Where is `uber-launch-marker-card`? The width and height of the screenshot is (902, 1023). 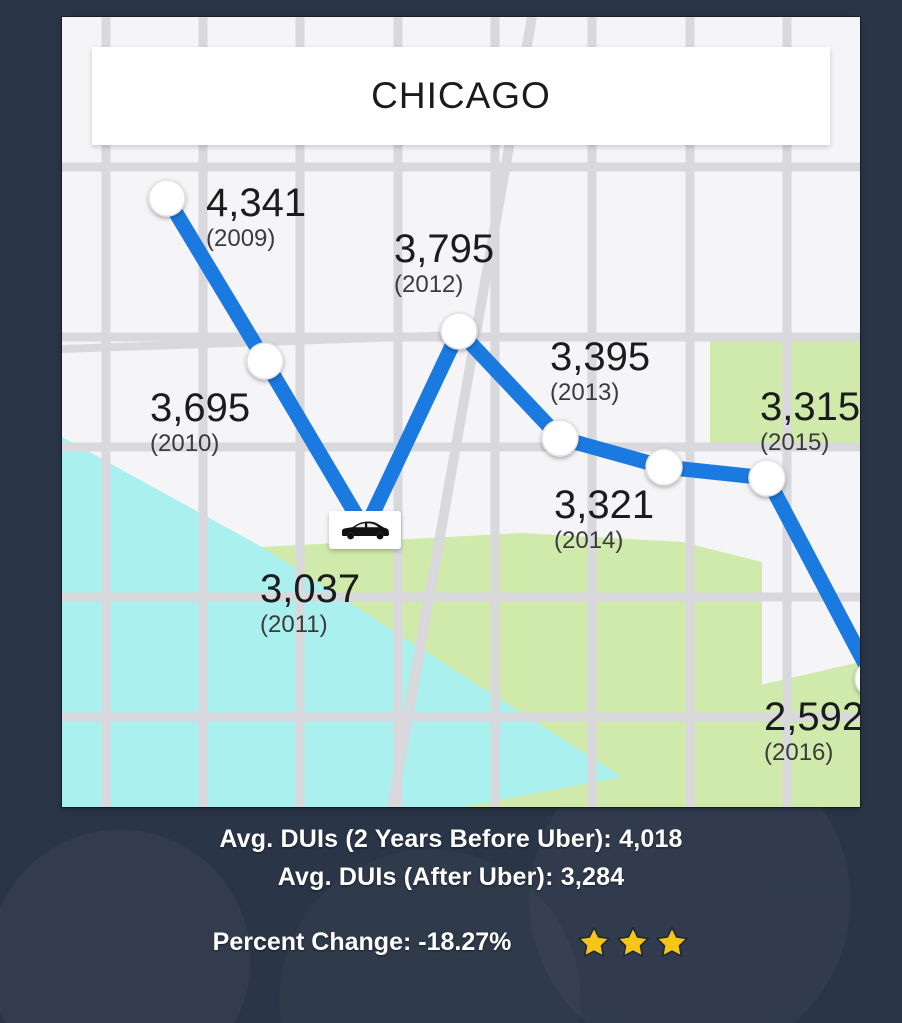
uber-launch-marker-card is located at coordinates (365, 530).